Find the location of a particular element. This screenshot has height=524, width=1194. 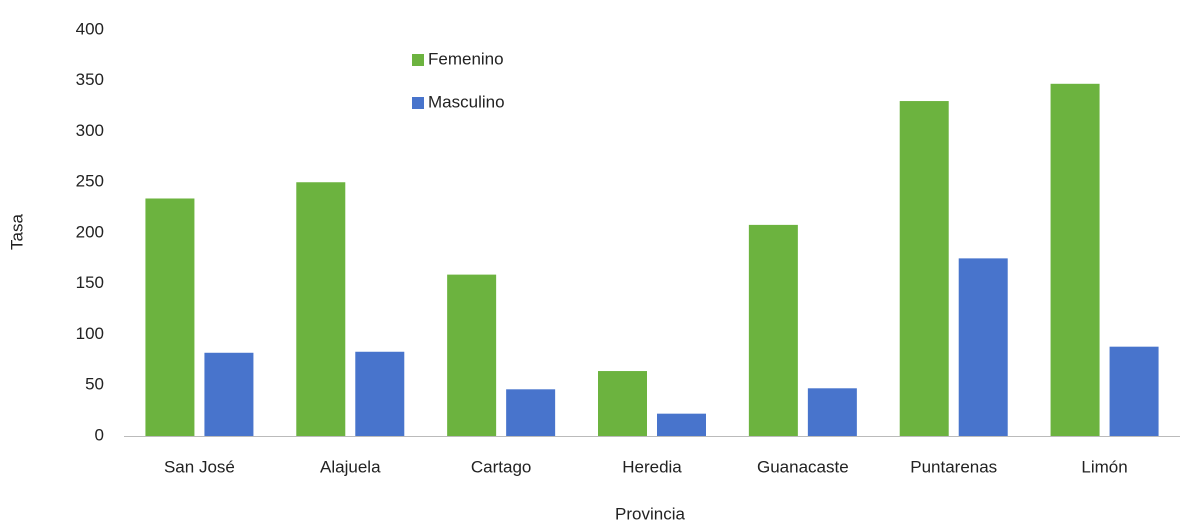

y-tick-label: 300 is located at coordinates (90, 130).